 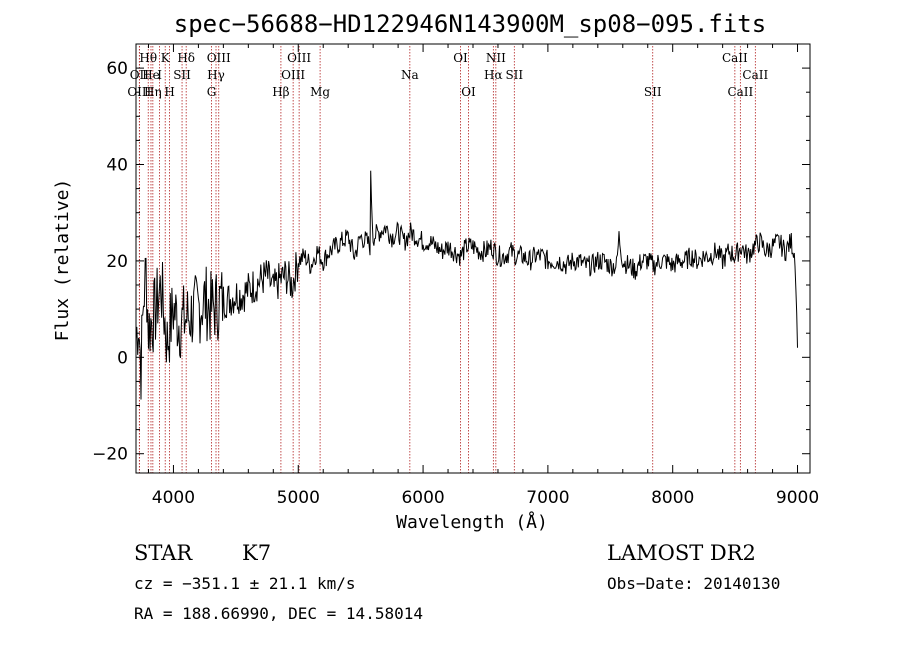 I want to click on line-label-15: OIII, so click(x=293, y=75).